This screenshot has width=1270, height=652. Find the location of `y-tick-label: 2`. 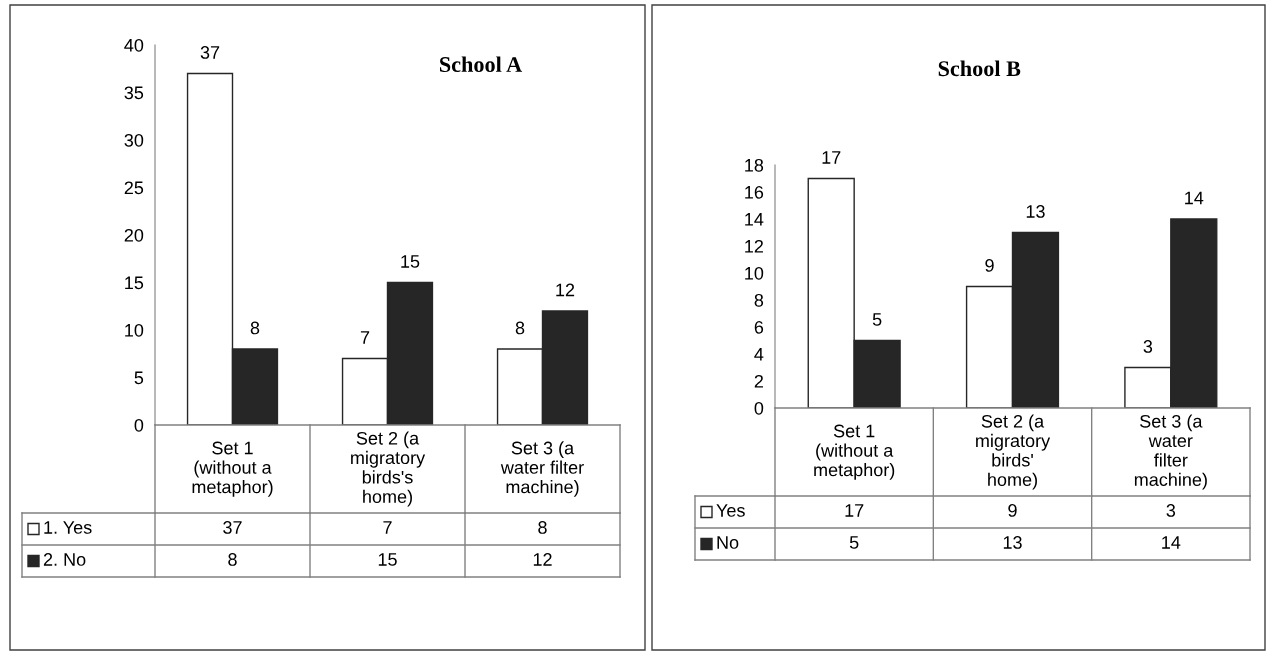

y-tick-label: 2 is located at coordinates (758, 381).